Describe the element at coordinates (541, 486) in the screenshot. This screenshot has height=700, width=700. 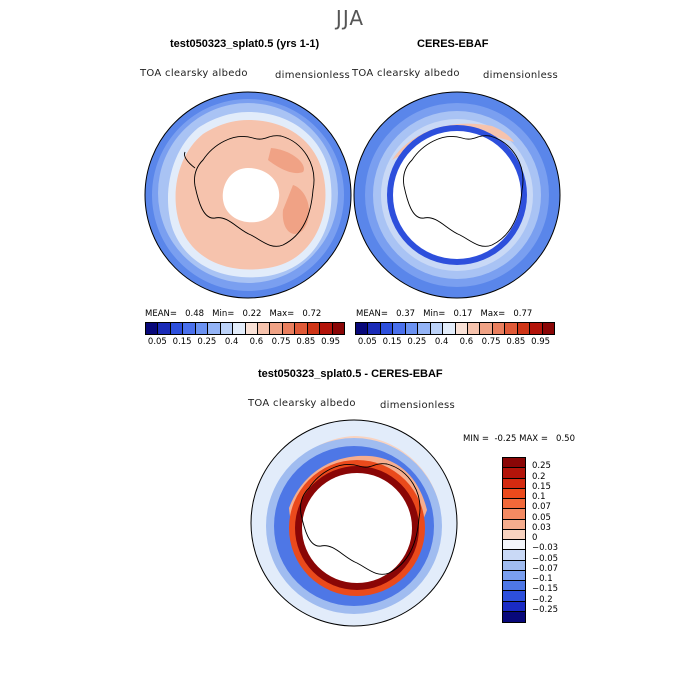
I see `diff-colorbar-label: 0.15` at that location.